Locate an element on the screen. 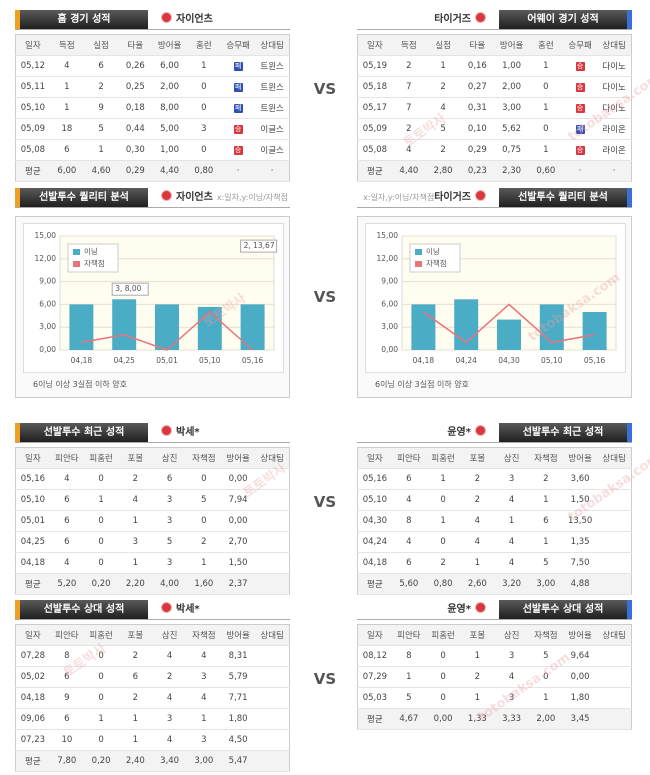  average-row: 평균 4,67 0,00 1,33 3,33 2,00 3,45 is located at coordinates (494, 719).